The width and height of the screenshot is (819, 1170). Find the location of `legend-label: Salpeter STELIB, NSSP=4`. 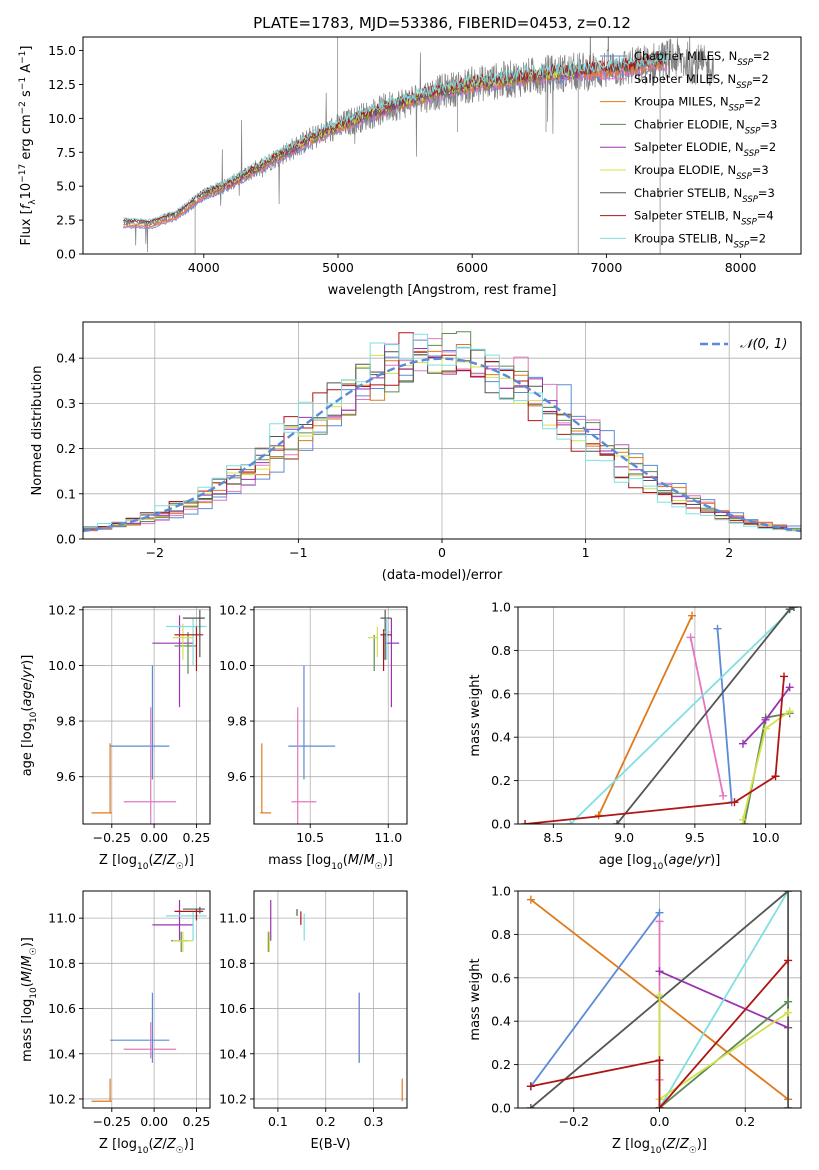

legend-label: Salpeter STELIB, NSSP=4 is located at coordinates (704, 218).